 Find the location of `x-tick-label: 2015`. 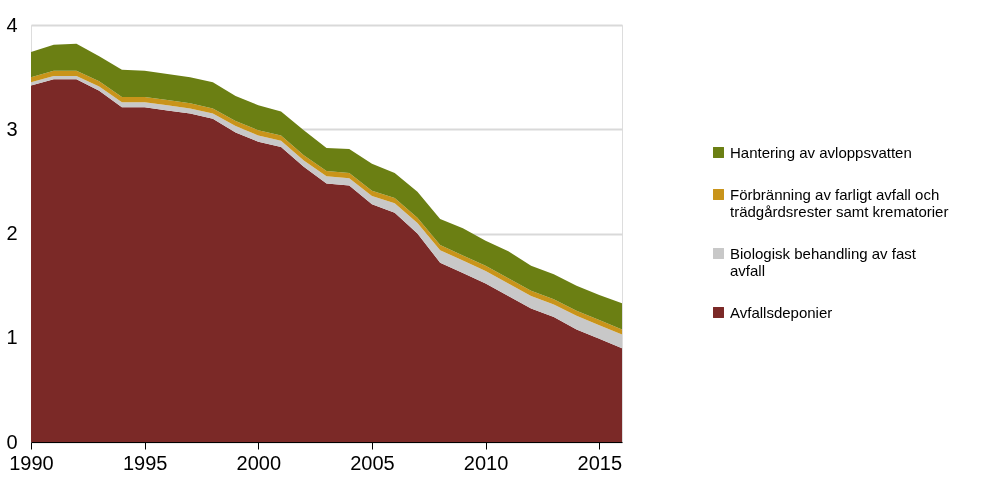

x-tick-label: 2015 is located at coordinates (600, 462).